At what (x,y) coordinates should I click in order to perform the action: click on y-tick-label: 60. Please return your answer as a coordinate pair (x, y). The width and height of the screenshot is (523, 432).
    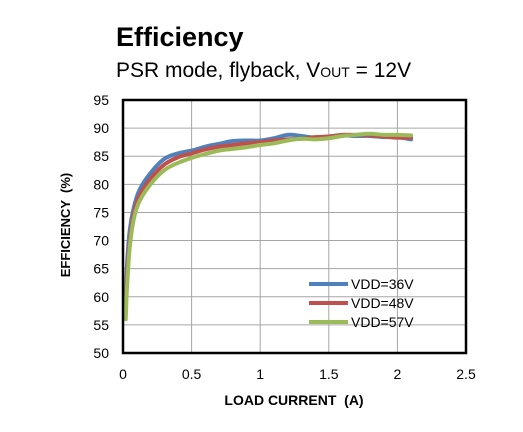
    Looking at the image, I should click on (101, 297).